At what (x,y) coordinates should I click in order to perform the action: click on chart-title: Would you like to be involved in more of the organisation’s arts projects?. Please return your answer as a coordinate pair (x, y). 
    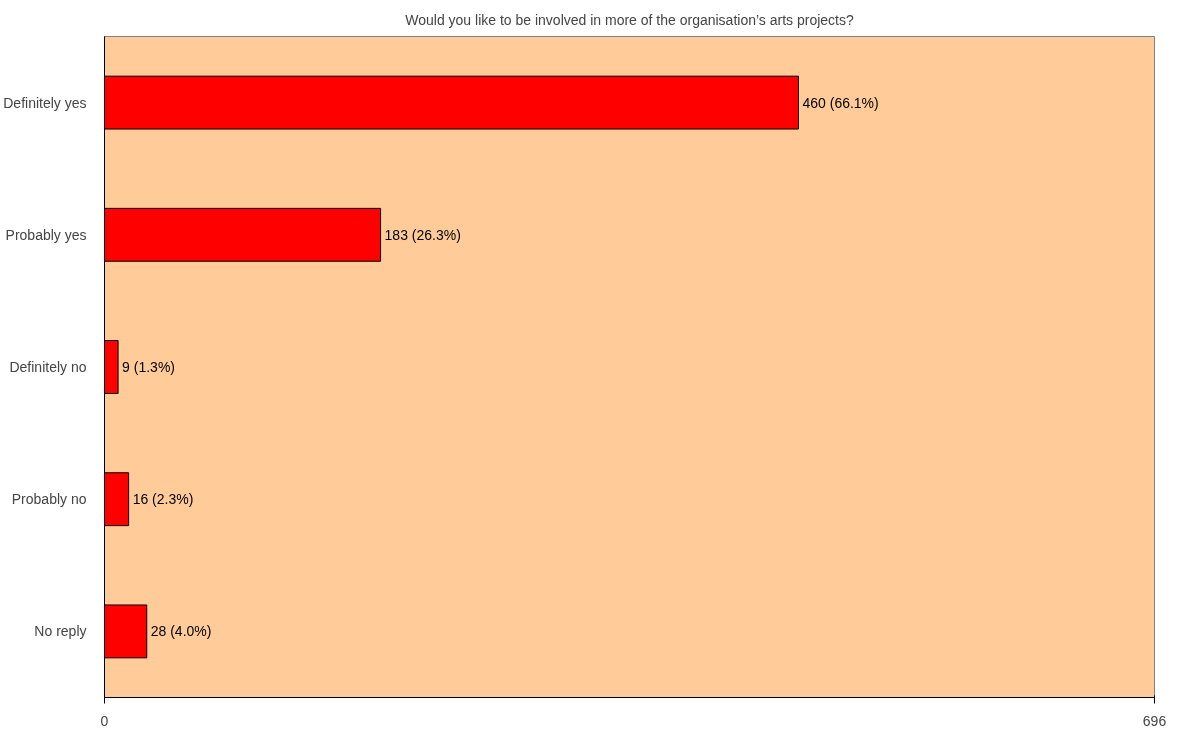
    Looking at the image, I should click on (629, 19).